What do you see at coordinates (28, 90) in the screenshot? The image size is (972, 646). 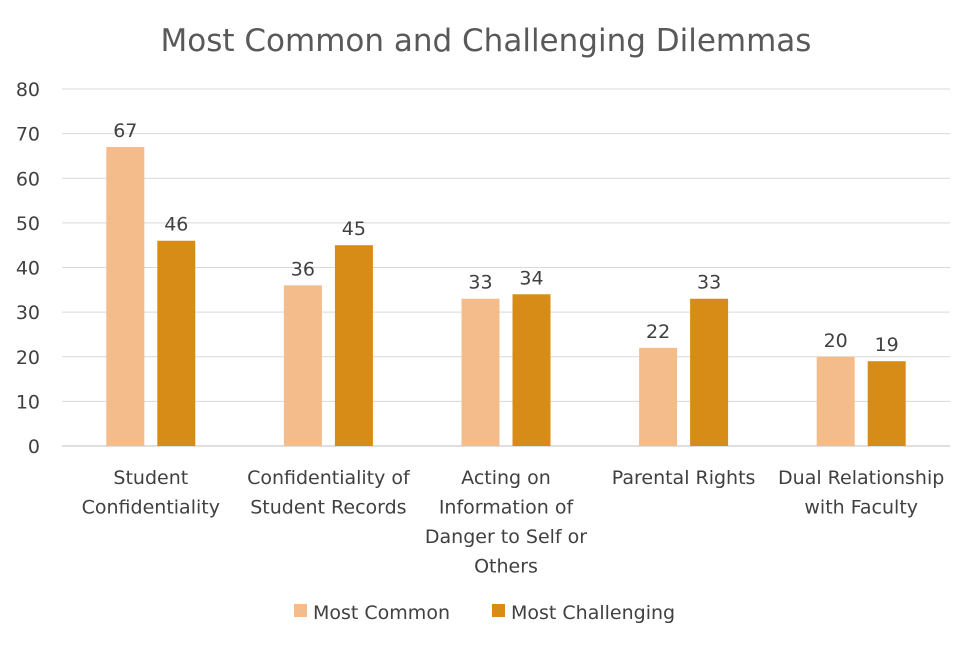 I see `y-tick-label: 80` at bounding box center [28, 90].